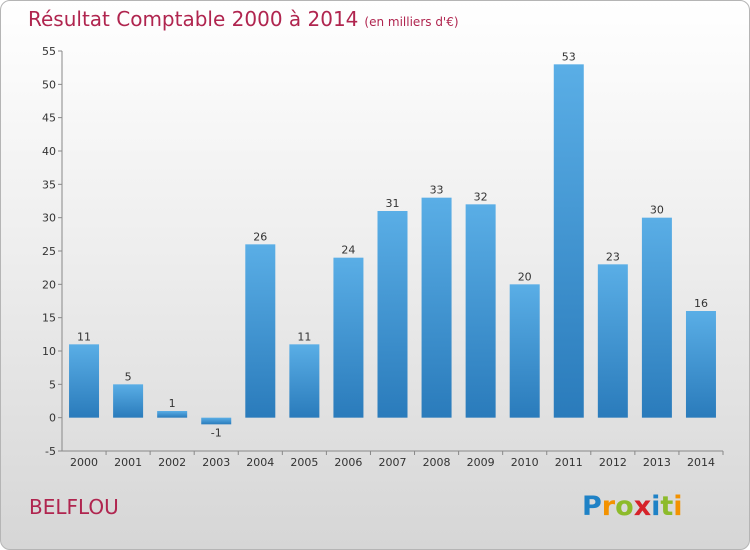  What do you see at coordinates (569, 56) in the screenshot?
I see `bar-value-label: 53` at bounding box center [569, 56].